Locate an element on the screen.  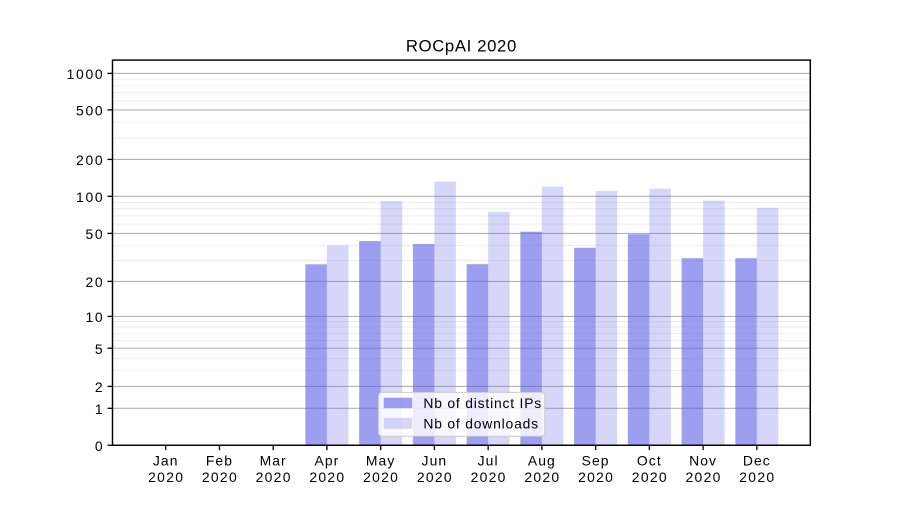
svg-text: Jan is located at coordinates (166, 460).